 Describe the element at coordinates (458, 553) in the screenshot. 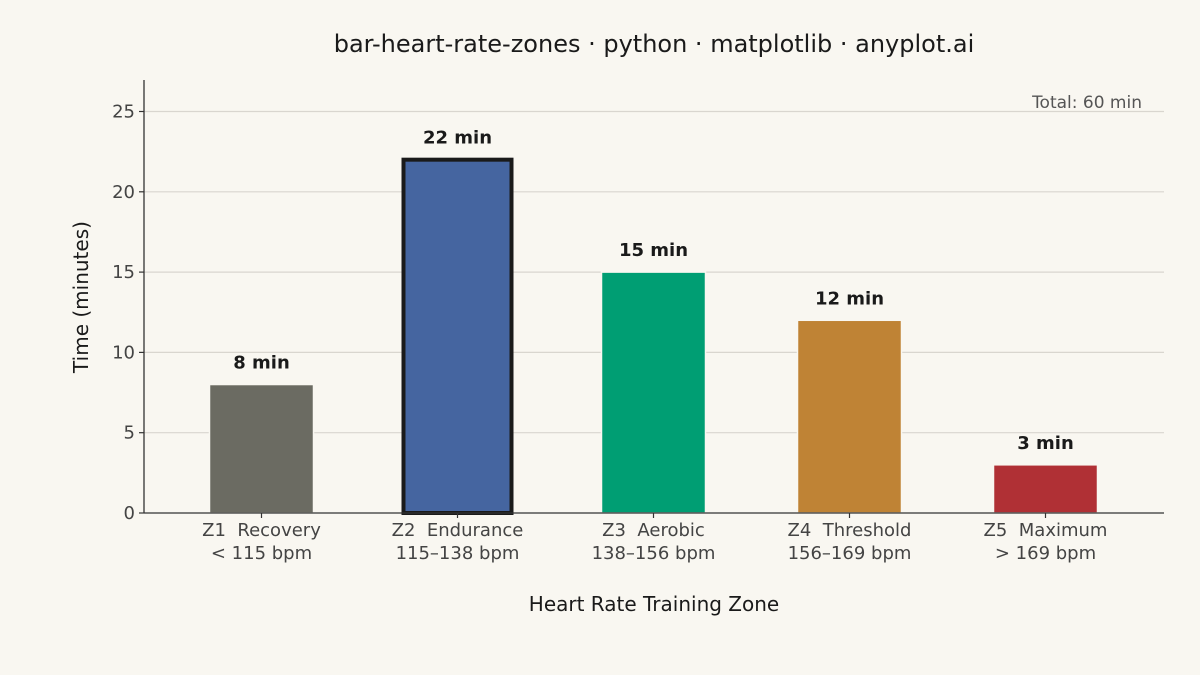

I see `x-tick-label-range: 115–138 bpm` at that location.